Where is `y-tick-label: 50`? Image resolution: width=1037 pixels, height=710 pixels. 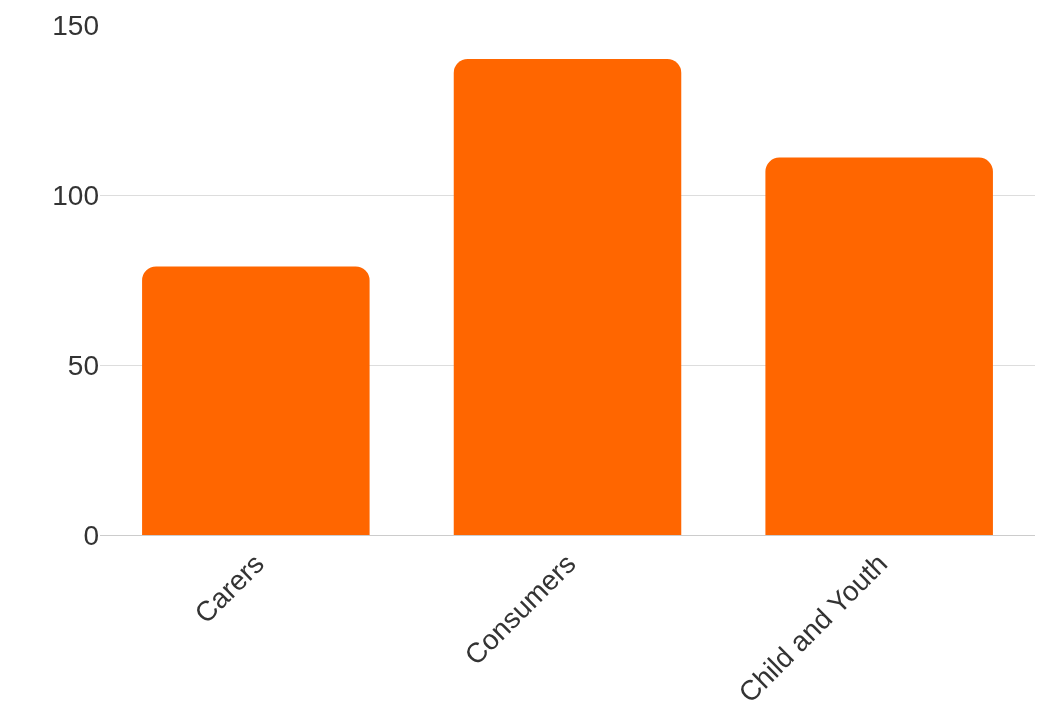
y-tick-label: 50 is located at coordinates (83, 365).